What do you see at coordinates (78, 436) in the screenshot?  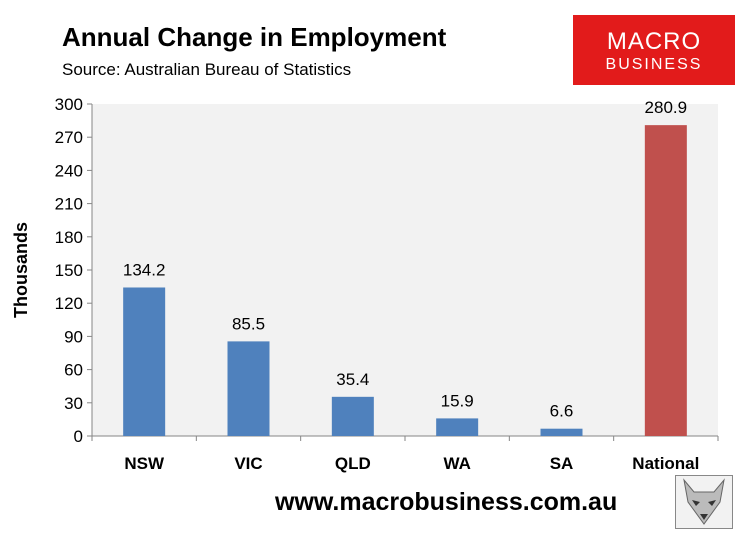 I see `y-tick-label: 0` at bounding box center [78, 436].